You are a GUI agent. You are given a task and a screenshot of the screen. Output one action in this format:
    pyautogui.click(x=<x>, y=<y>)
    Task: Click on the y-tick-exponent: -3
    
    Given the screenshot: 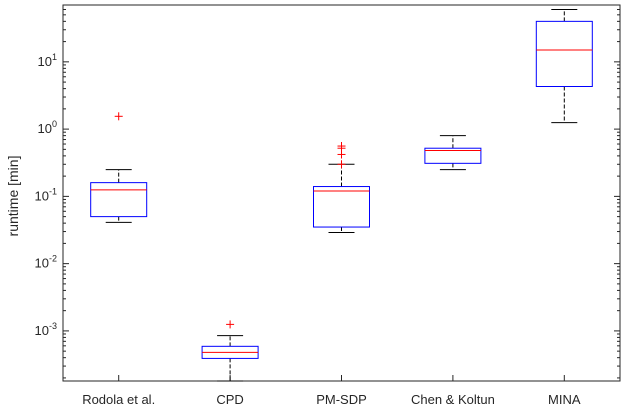 What is the action you would take?
    pyautogui.click(x=53, y=326)
    